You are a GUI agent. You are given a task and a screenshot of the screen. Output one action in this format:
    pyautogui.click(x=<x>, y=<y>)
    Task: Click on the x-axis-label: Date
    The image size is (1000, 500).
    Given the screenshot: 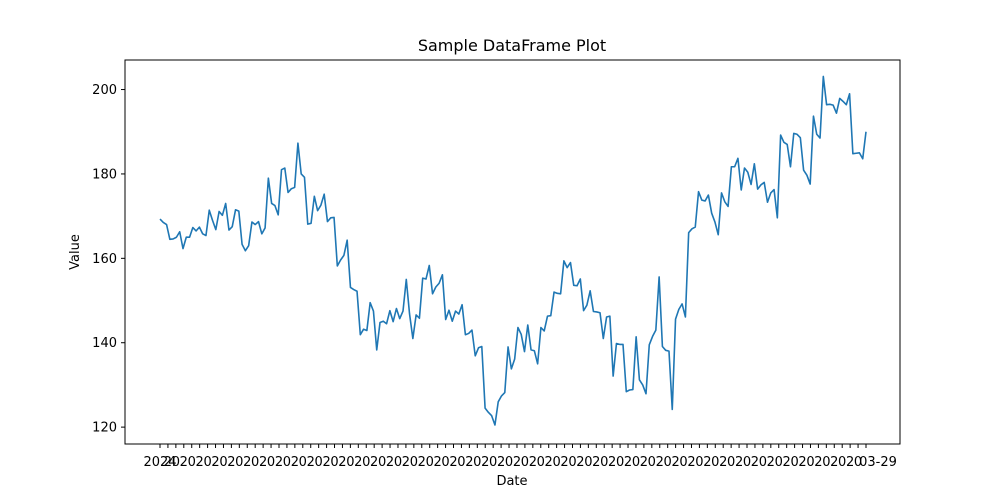 What is the action you would take?
    pyautogui.click(x=511, y=481)
    